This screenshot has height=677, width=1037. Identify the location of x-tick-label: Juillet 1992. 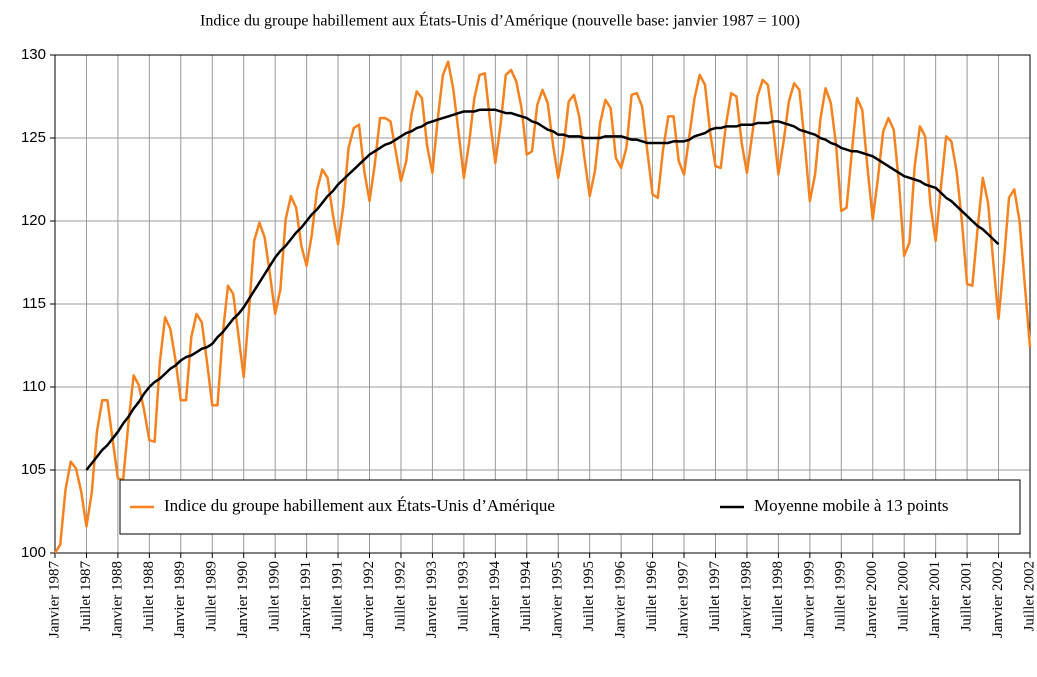
(400, 596).